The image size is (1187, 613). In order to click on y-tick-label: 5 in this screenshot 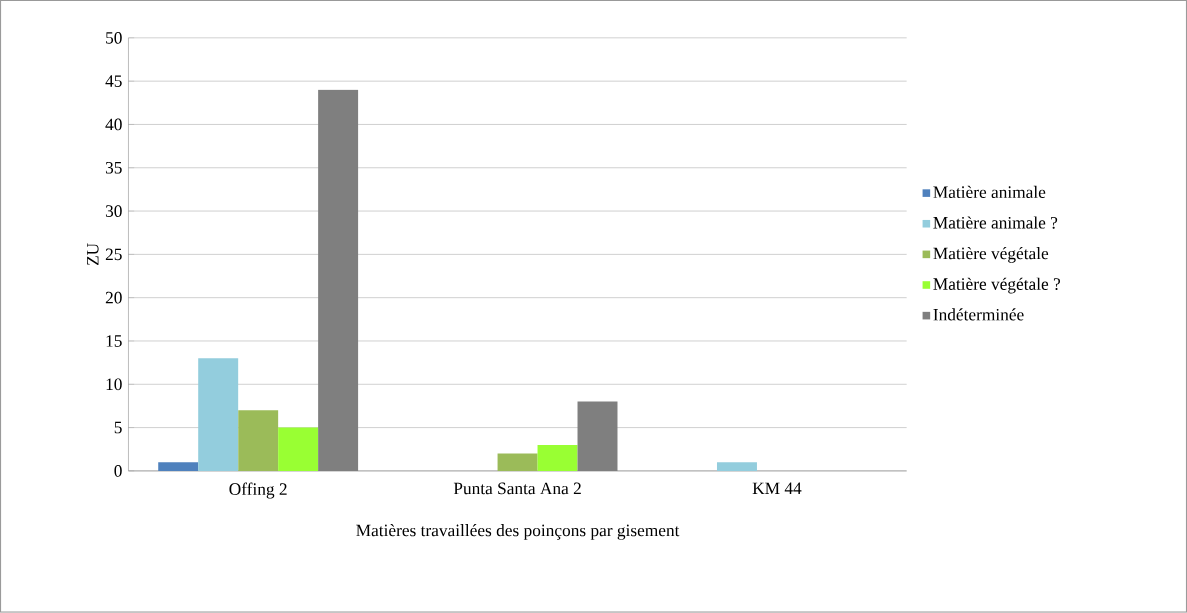, I will do `click(118, 427)`.